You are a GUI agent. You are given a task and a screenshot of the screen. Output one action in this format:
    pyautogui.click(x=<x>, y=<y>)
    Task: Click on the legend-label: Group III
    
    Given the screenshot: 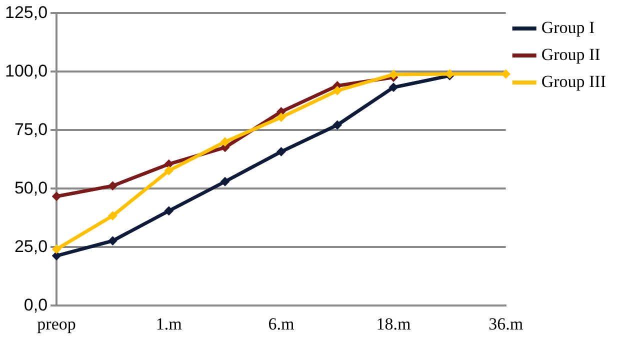 What is the action you would take?
    pyautogui.click(x=573, y=81)
    